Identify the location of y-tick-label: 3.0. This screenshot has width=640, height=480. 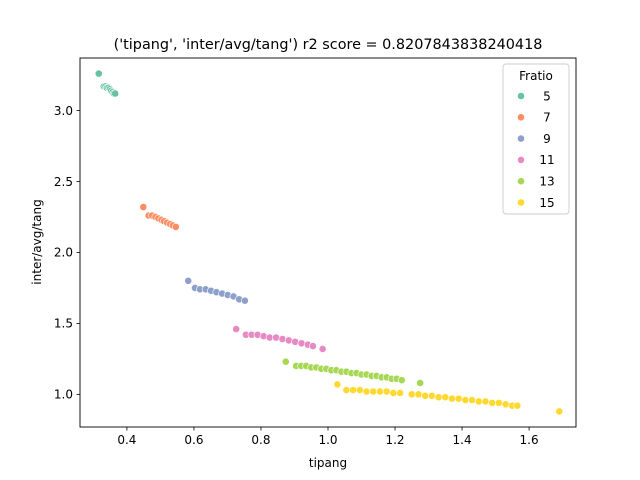
(63, 111).